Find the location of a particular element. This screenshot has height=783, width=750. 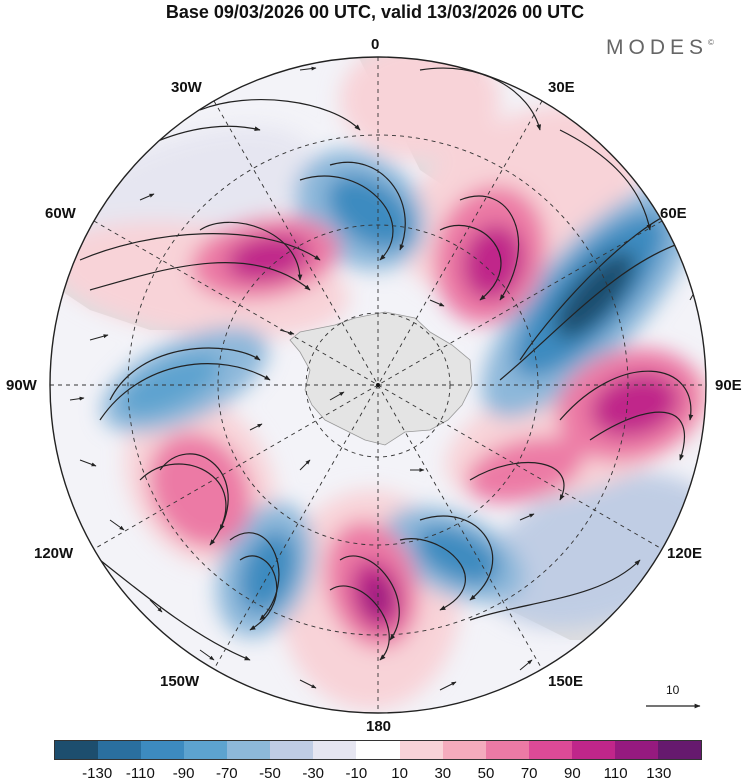

brand-name: MODES is located at coordinates (657, 47).